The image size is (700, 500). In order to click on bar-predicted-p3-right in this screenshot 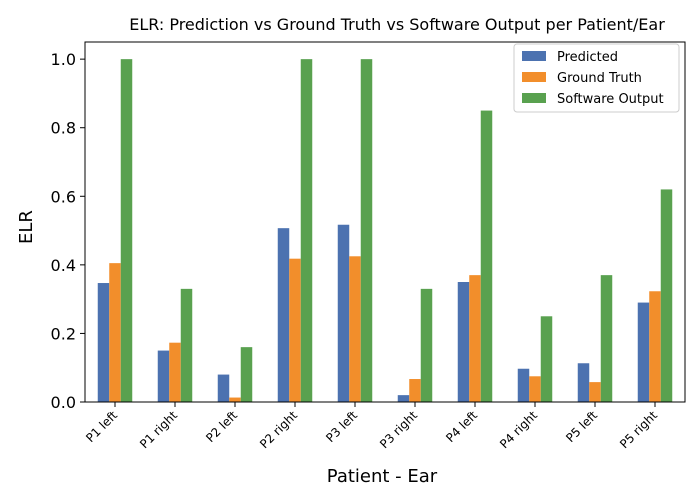, I will do `click(403, 398)`.